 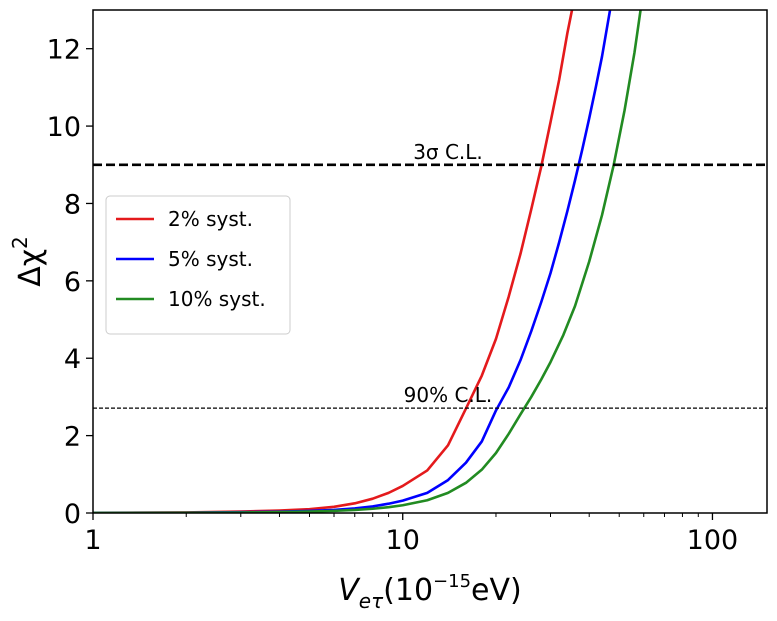 What do you see at coordinates (72, 204) in the screenshot?
I see `y-tick-label-5: 8` at bounding box center [72, 204].